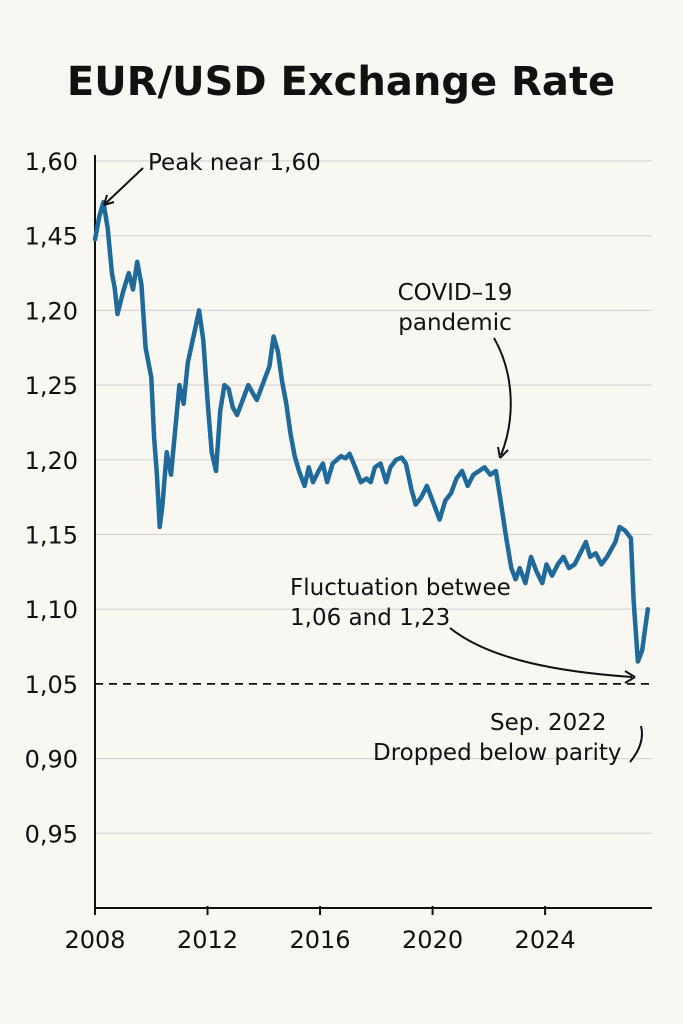  Describe the element at coordinates (51, 162) in the screenshot. I see `y-tick-label: 1,60` at that location.